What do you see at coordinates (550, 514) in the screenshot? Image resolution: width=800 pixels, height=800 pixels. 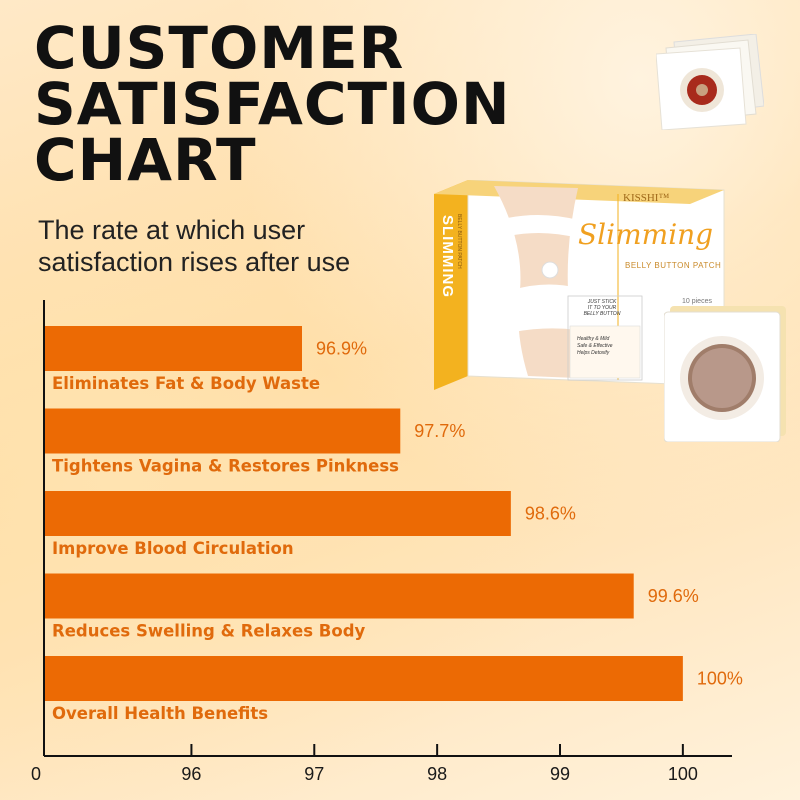 I see `value-label: 98.6%` at bounding box center [550, 514].